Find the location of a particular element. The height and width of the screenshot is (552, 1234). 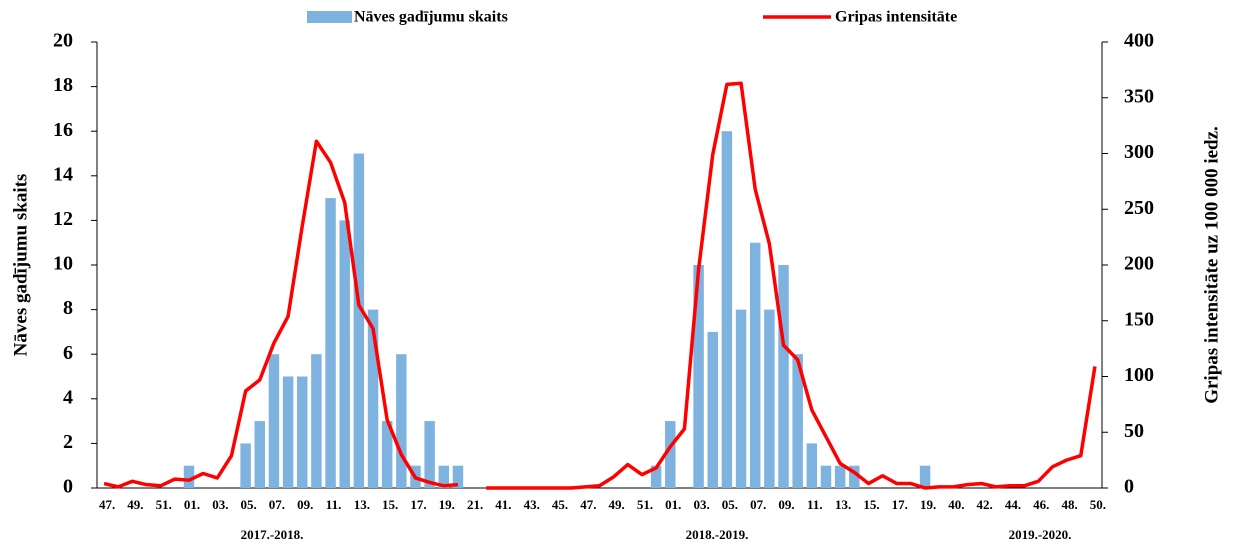

y-tick-label: 0 is located at coordinates (68, 487).